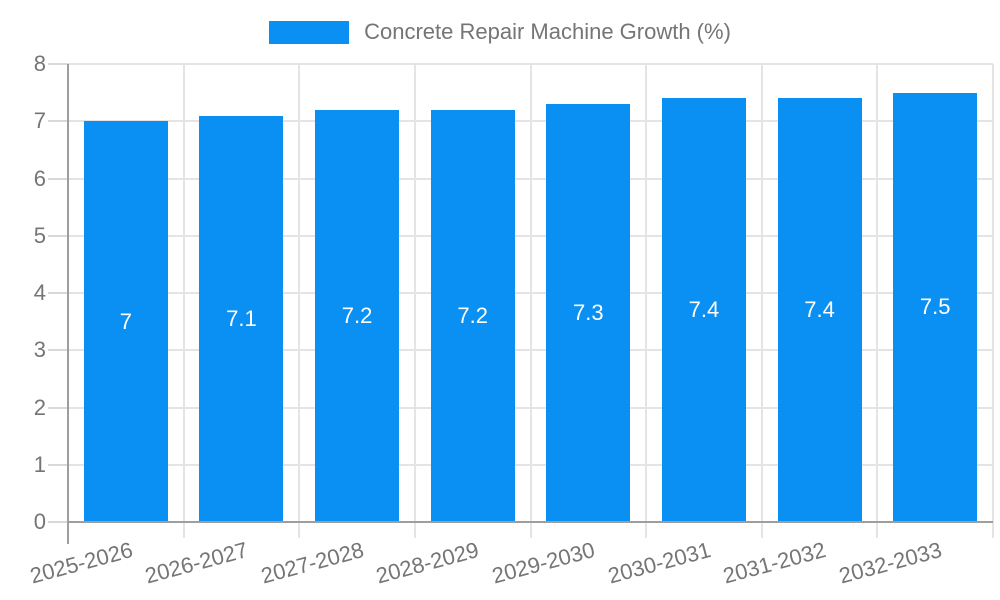 Image resolution: width=1000 pixels, height=600 pixels. I want to click on chart-legend: Concrete Repair Machine Growth (%), so click(500, 32).